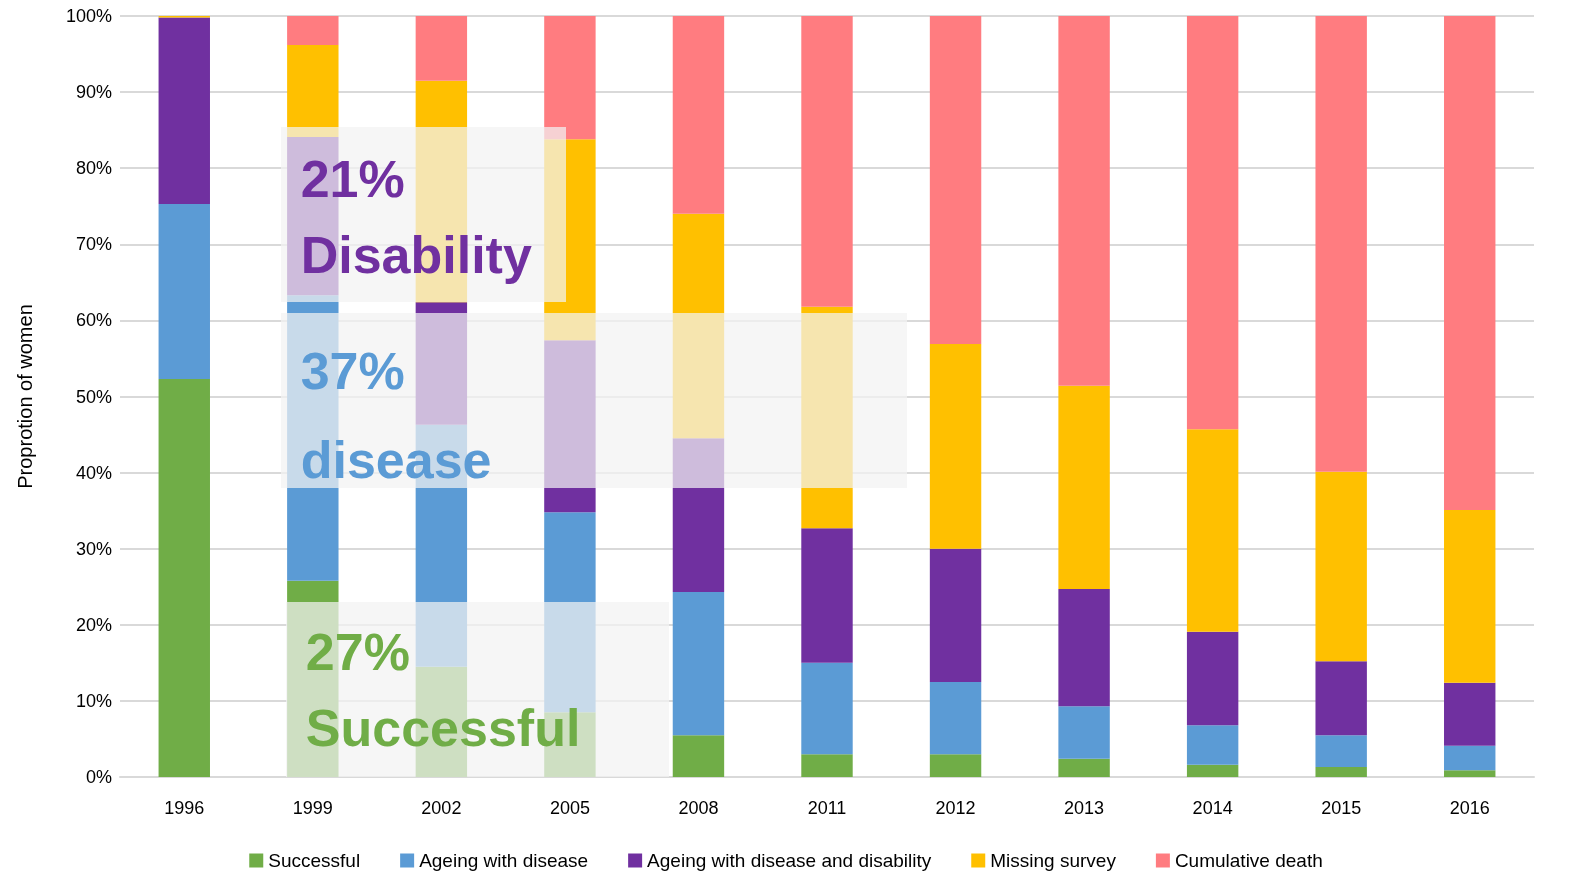  I want to click on x-tick-label: 2013, so click(1084, 808).